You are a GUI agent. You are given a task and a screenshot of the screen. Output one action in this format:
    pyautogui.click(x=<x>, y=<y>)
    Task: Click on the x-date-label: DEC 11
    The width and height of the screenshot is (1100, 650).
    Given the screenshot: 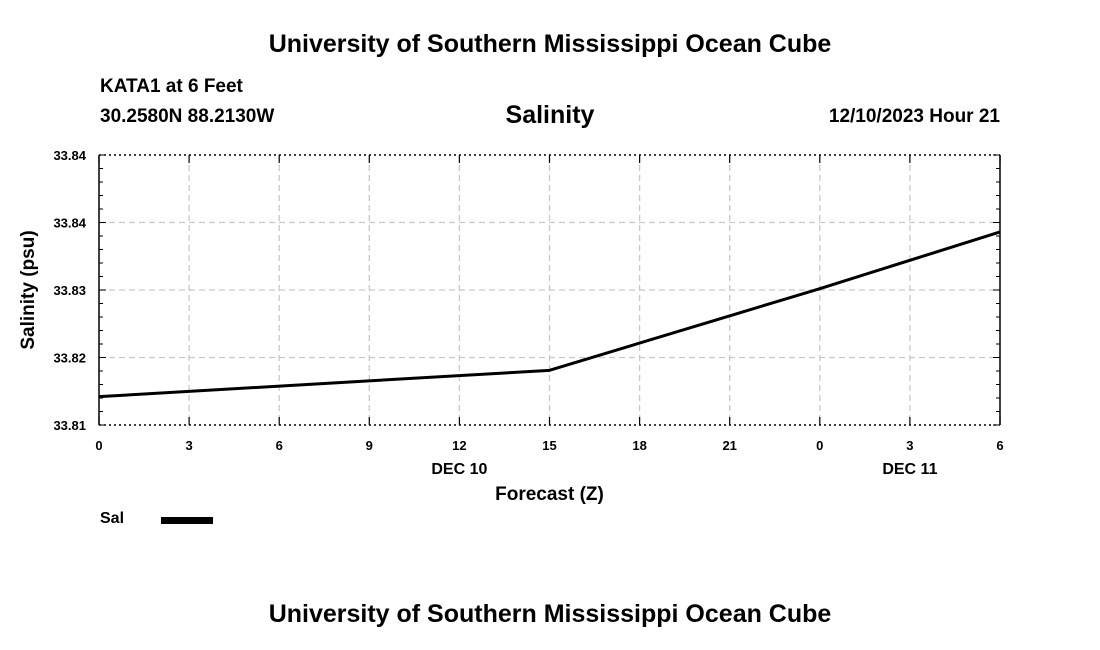 What is the action you would take?
    pyautogui.click(x=909, y=469)
    